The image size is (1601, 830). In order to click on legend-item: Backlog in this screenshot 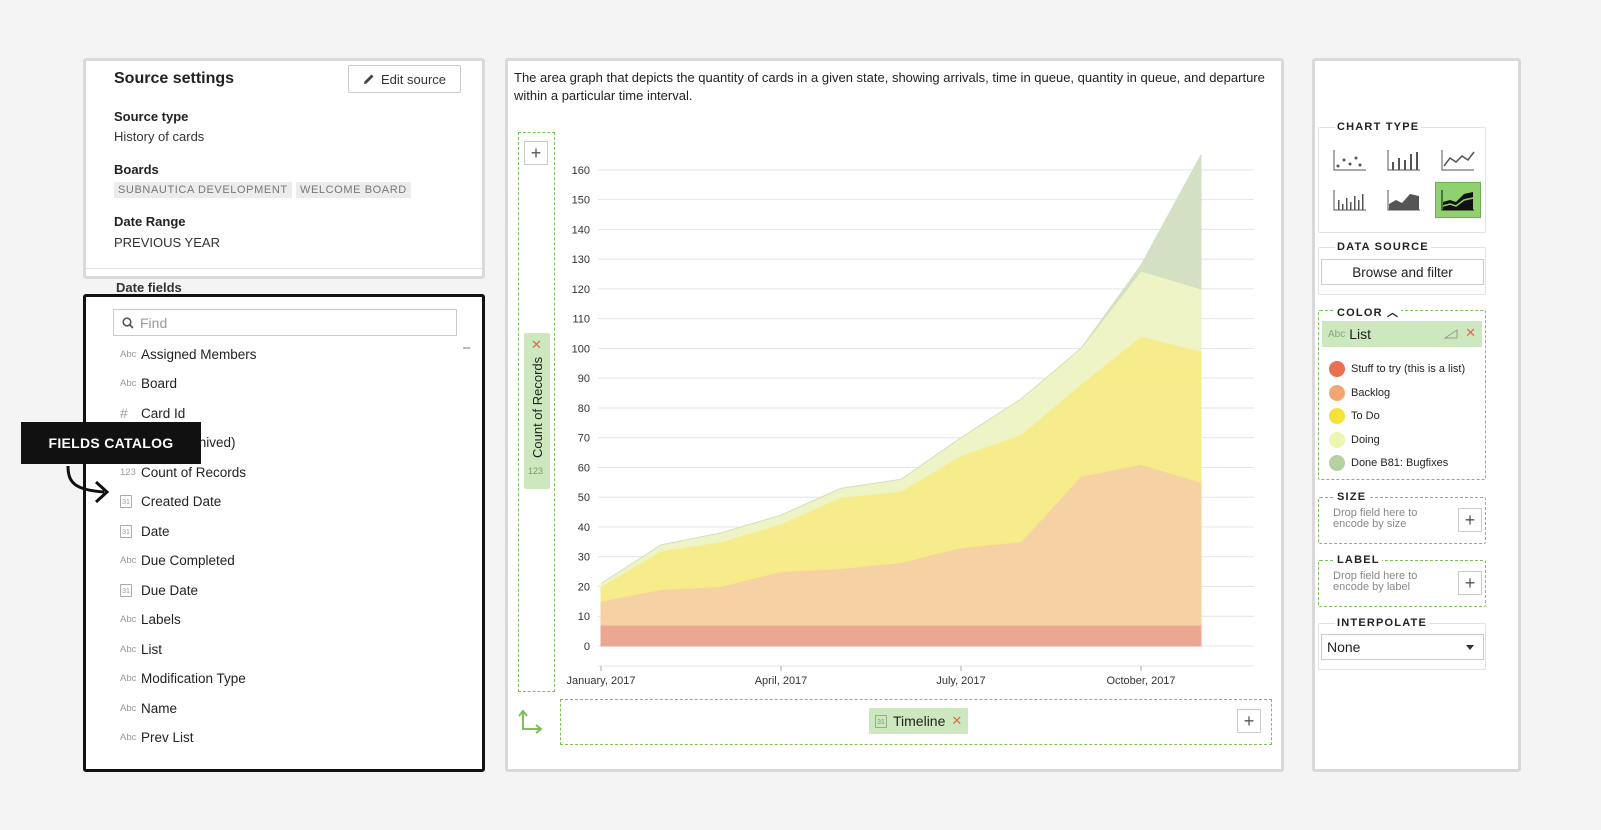, I will do `click(1359, 392)`.